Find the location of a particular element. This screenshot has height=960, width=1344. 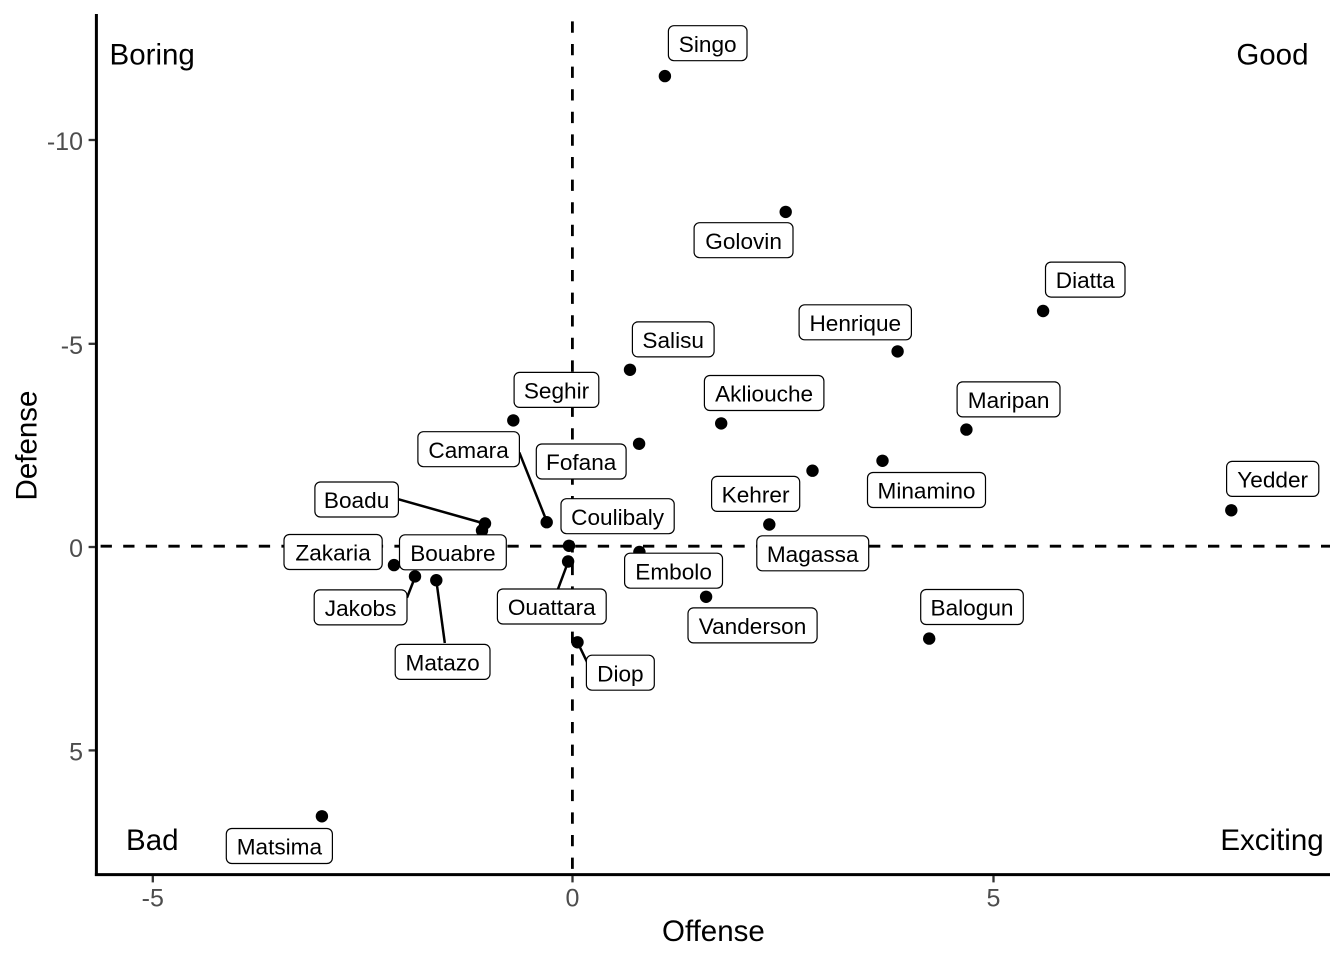

svg-text: Henrique is located at coordinates (855, 323).